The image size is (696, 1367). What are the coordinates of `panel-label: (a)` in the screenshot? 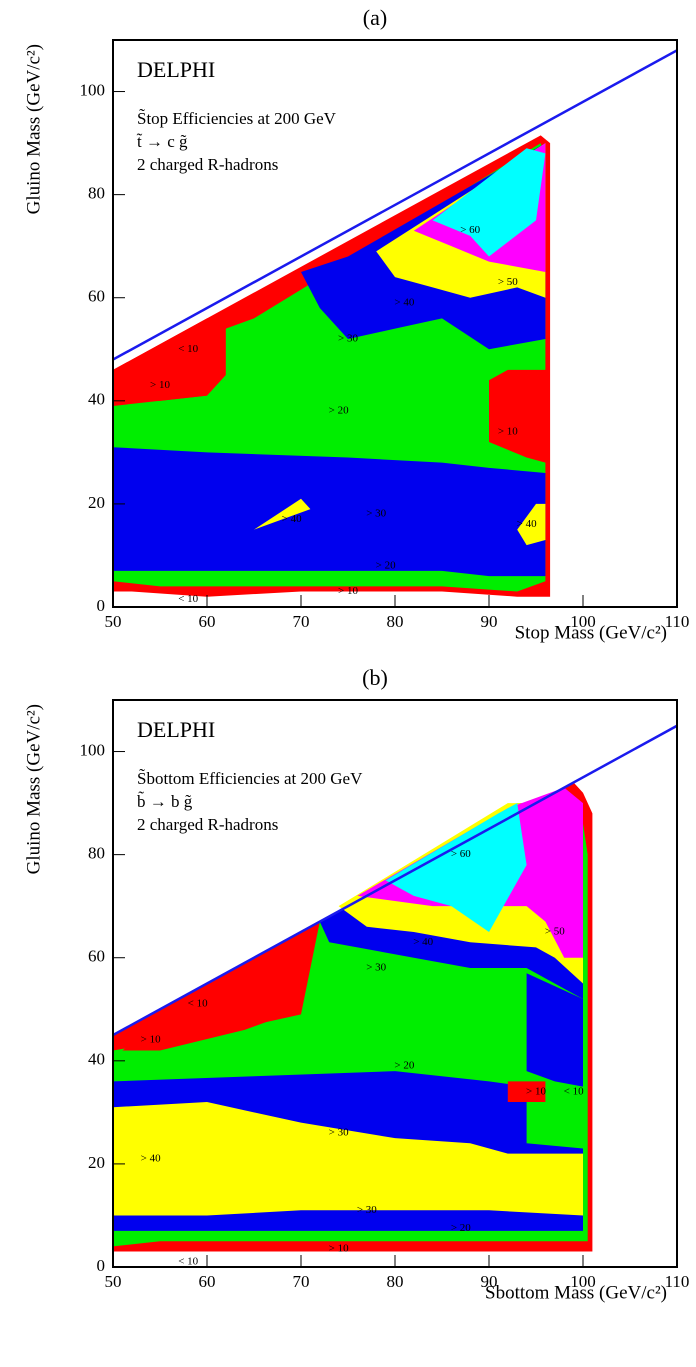 It's located at (375, 17).